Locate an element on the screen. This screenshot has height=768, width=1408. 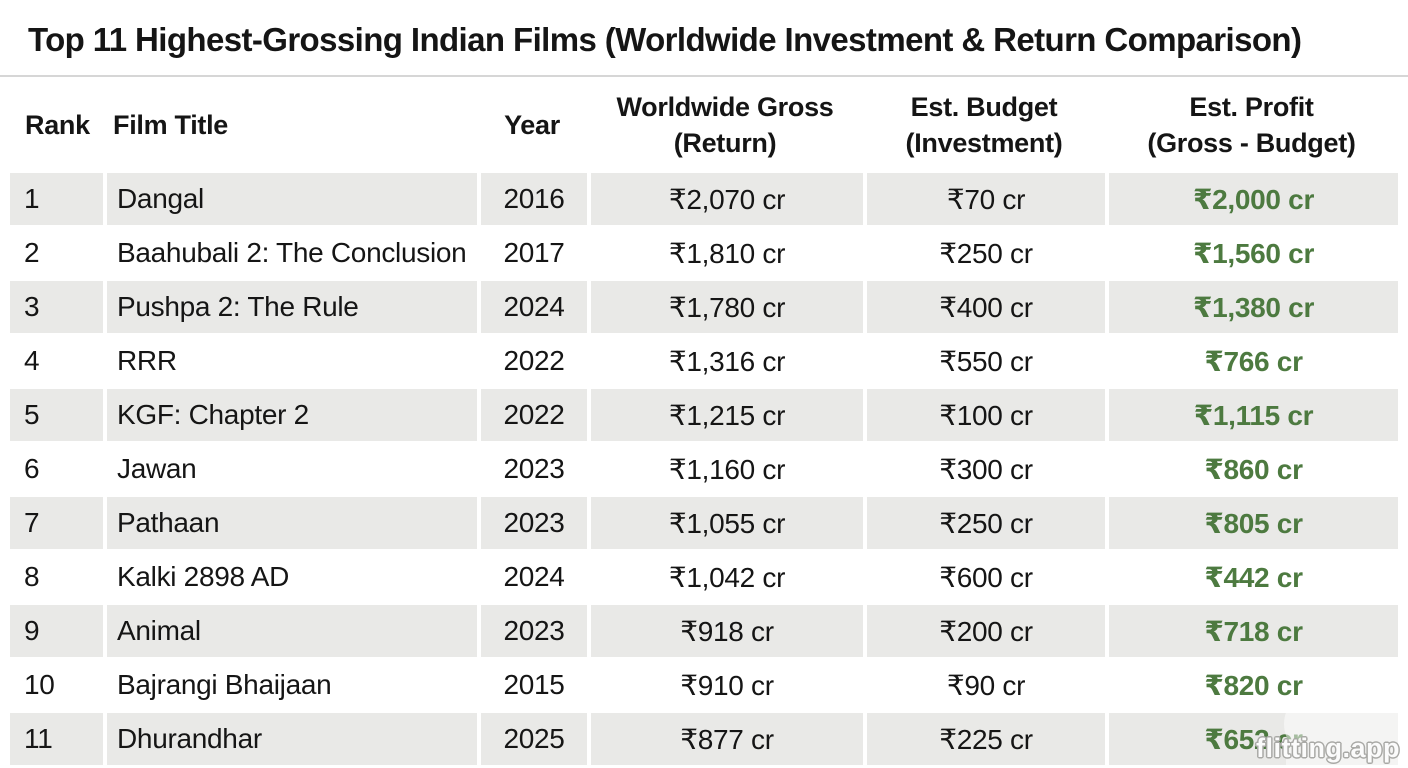
cell-budget: ₹100 cr is located at coordinates (984, 416).